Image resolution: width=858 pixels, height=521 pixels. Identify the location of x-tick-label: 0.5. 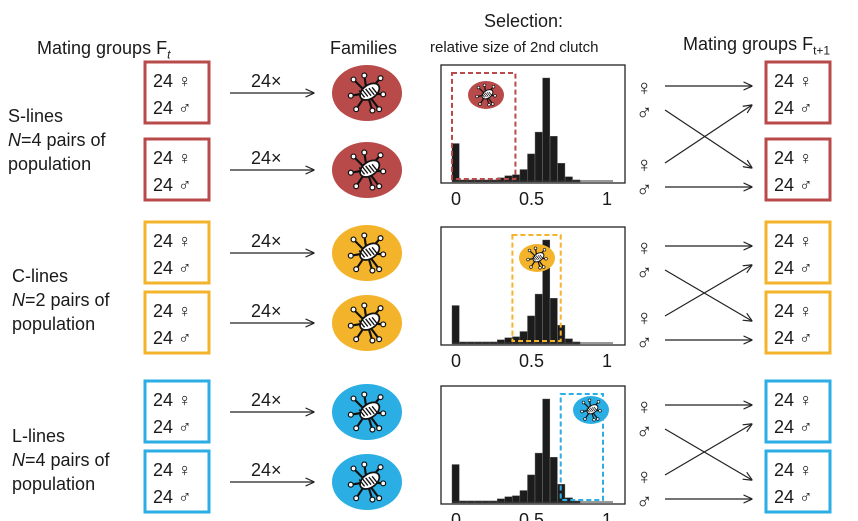
(531, 361).